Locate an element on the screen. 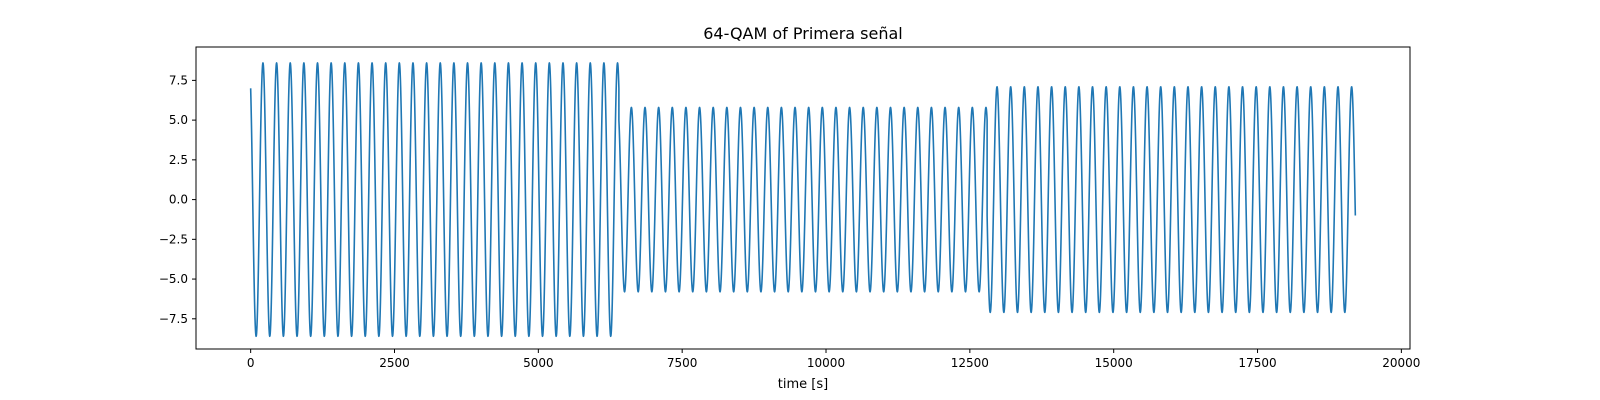 Image resolution: width=1600 pixels, height=400 pixels. y-tick-label: 0.0 is located at coordinates (178, 200).